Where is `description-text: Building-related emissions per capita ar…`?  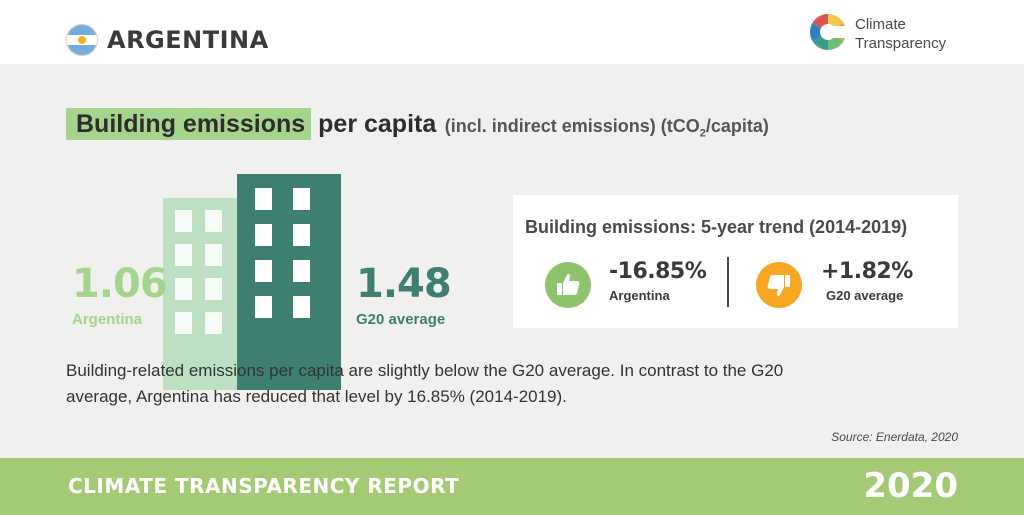 description-text: Building-related emissions per capita ar… is located at coordinates (425, 383).